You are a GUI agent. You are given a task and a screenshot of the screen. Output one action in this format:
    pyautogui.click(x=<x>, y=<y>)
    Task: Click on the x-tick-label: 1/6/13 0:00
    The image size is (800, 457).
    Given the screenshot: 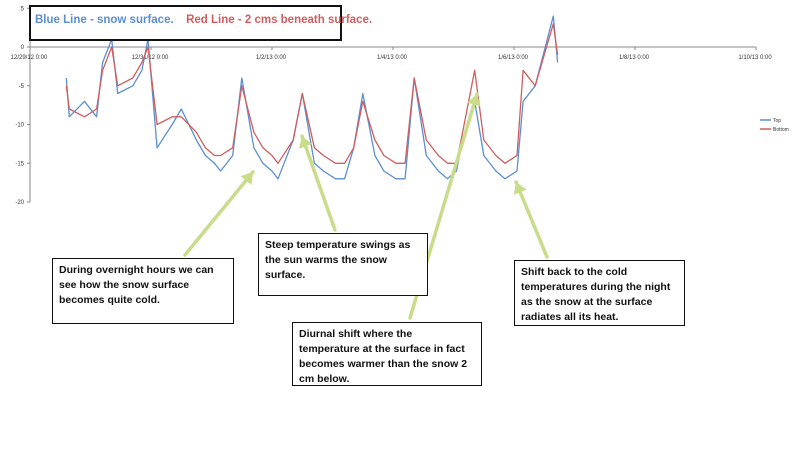 What is the action you would take?
    pyautogui.click(x=513, y=58)
    